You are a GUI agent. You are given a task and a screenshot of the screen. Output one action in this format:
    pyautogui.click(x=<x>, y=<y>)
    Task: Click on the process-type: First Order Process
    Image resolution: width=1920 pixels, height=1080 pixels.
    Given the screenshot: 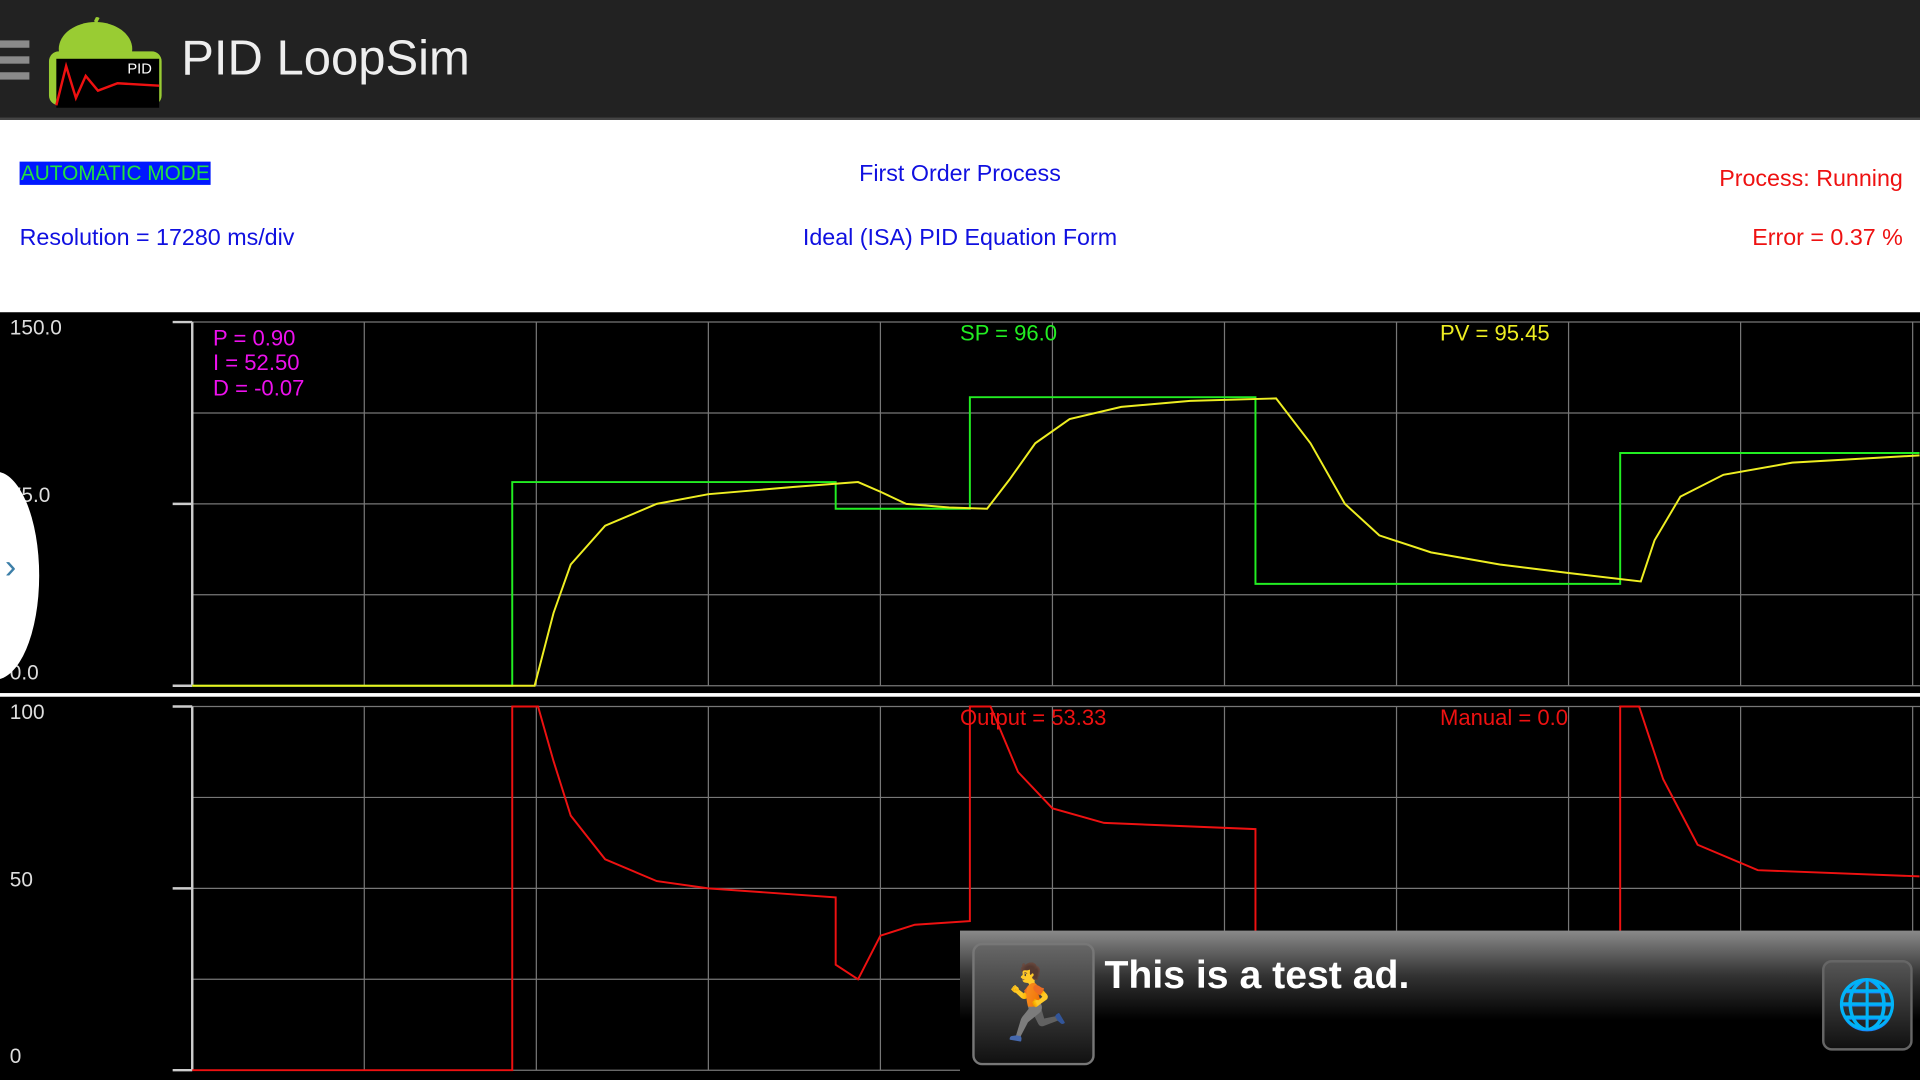 What is the action you would take?
    pyautogui.click(x=960, y=174)
    